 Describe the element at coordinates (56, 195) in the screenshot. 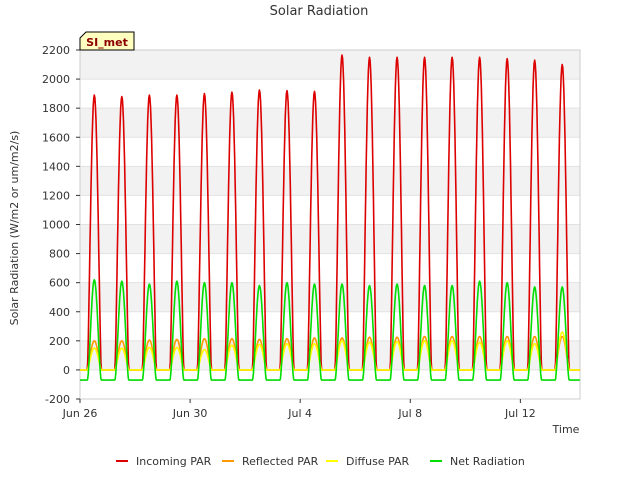

I see `y-tick-label: 1200` at that location.